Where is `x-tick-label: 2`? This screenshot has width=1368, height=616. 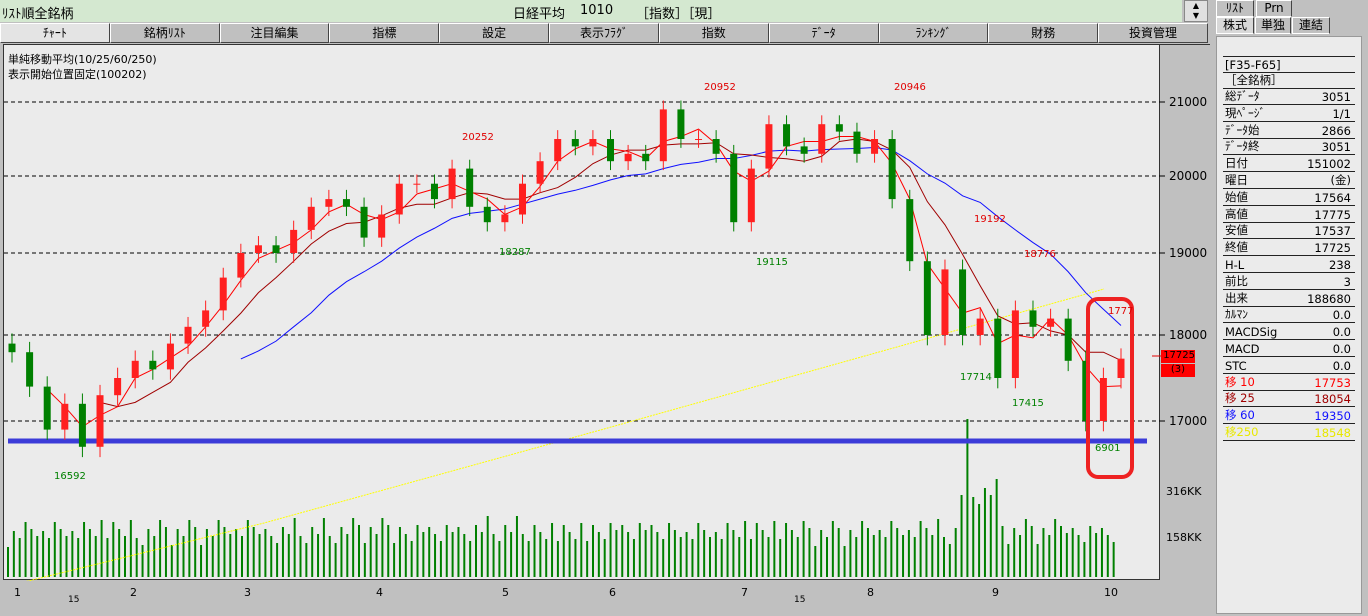
x-tick-label: 2 is located at coordinates (133, 592).